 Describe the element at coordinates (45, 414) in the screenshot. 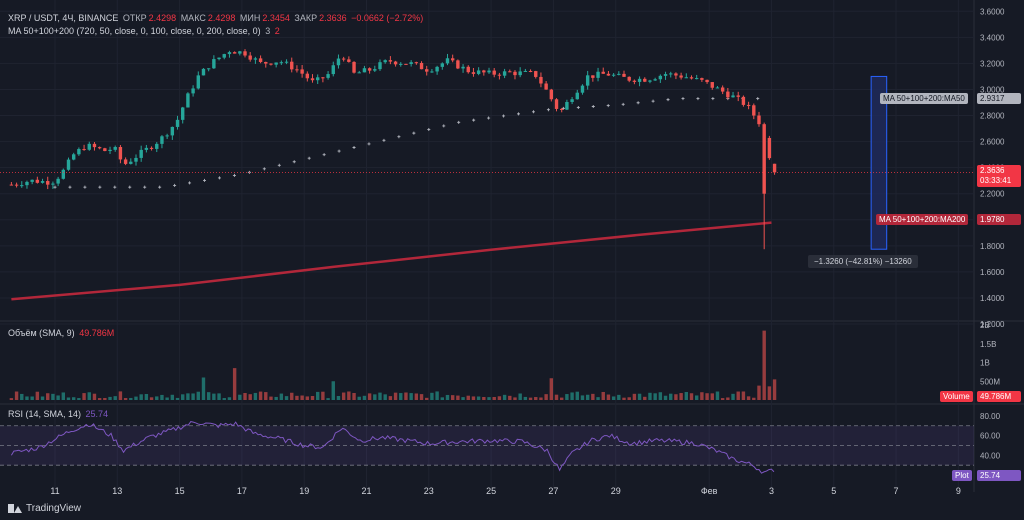

I see `rsi-indicator-label: RSI (14, SMA, 14)` at that location.